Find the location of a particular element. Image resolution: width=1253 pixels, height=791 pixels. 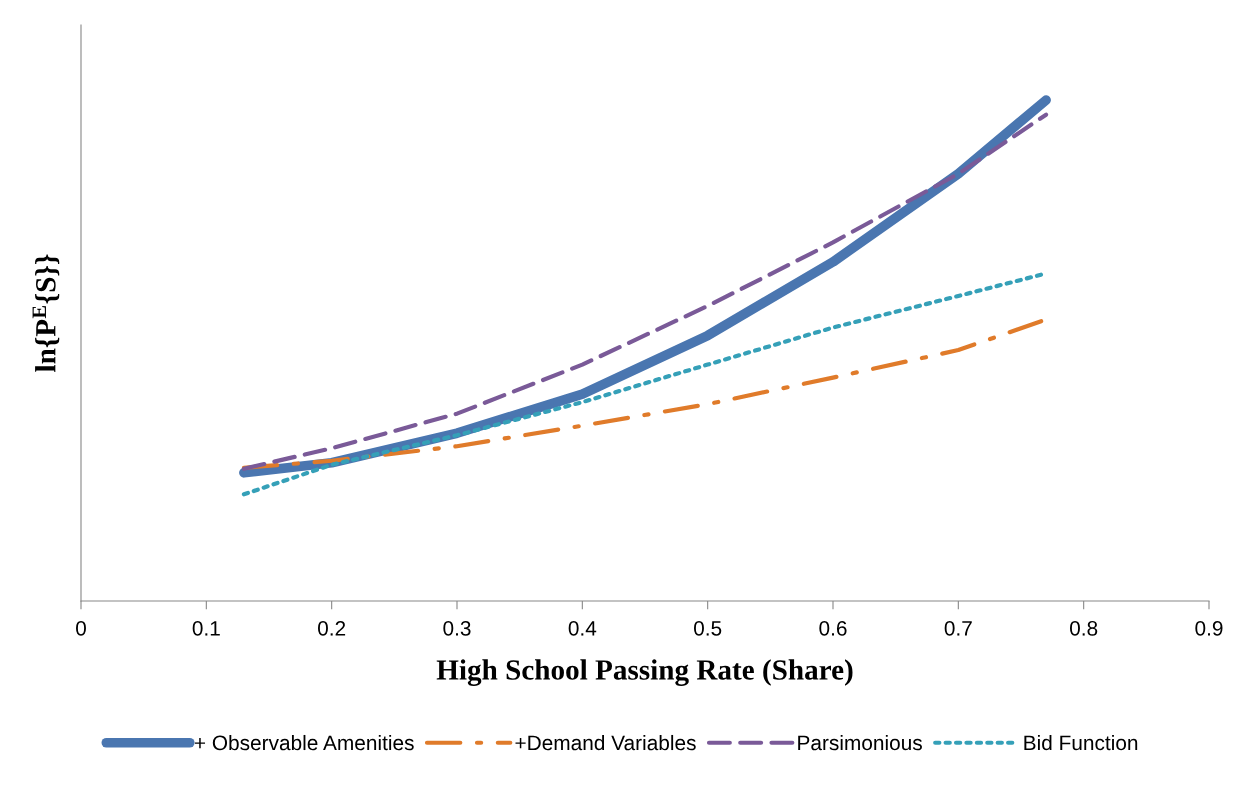

legend-label: Bid Function is located at coordinates (1081, 742).